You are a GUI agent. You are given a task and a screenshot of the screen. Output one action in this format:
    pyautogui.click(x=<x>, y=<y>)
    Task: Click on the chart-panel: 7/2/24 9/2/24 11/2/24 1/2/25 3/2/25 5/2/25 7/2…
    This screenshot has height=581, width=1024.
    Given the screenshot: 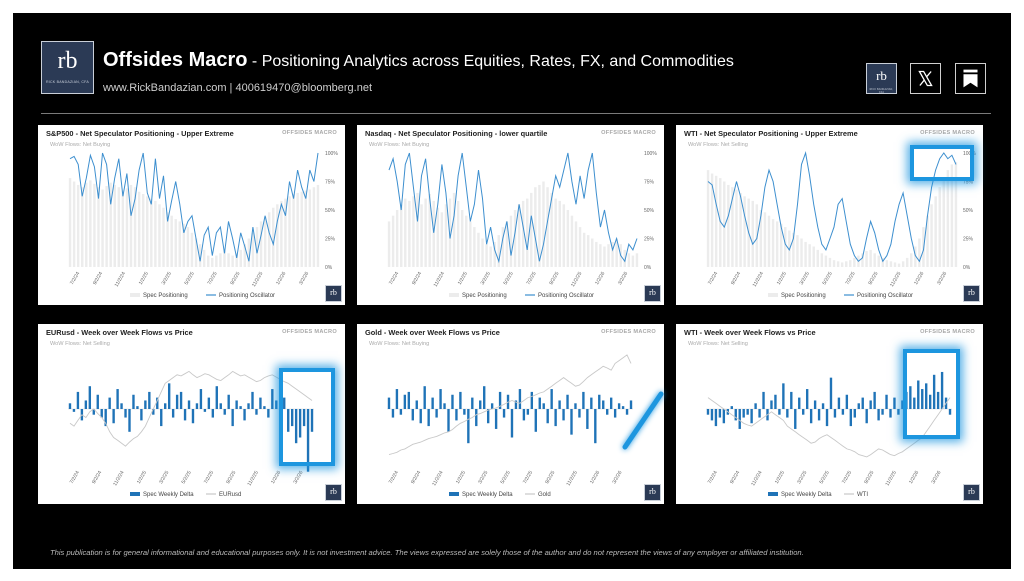 What is the action you would take?
    pyautogui.click(x=510, y=414)
    